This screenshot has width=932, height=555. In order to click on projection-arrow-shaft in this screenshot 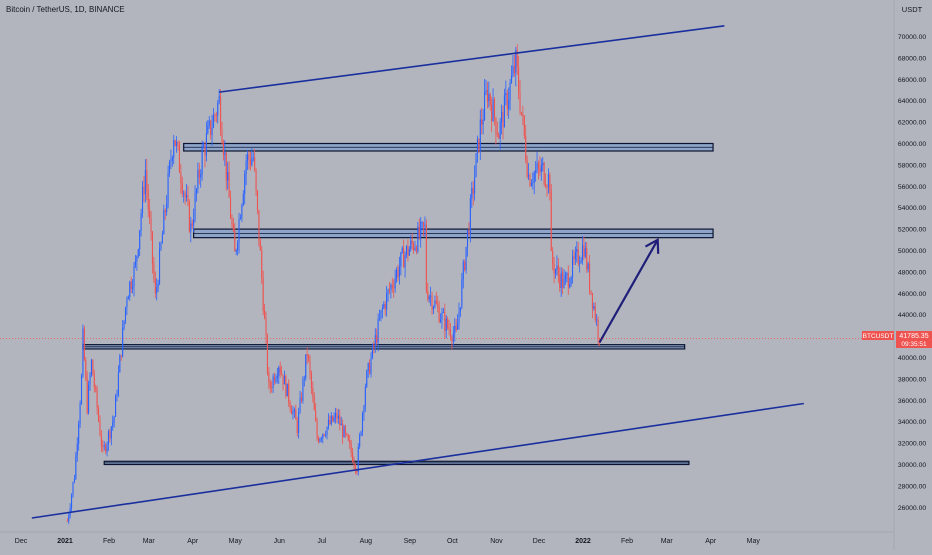, I will do `click(628, 291)`.